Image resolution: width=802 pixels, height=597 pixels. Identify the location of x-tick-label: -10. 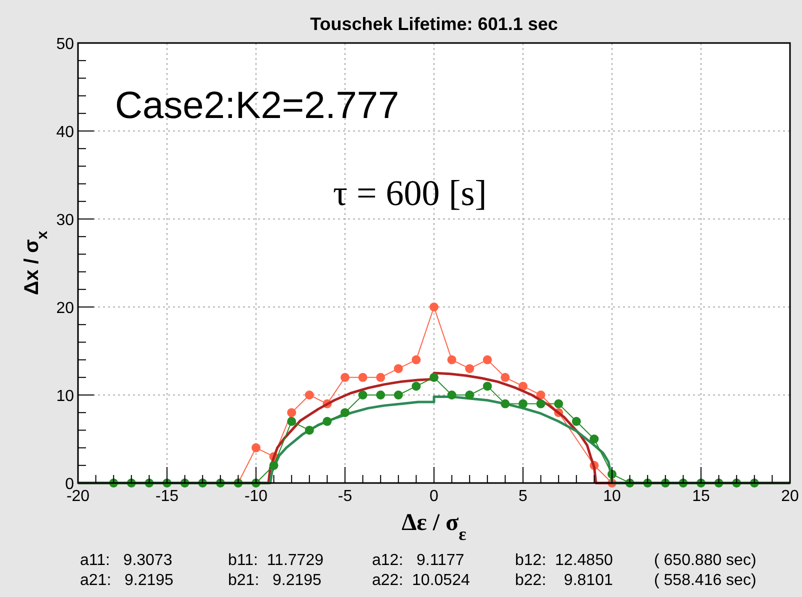
(256, 496).